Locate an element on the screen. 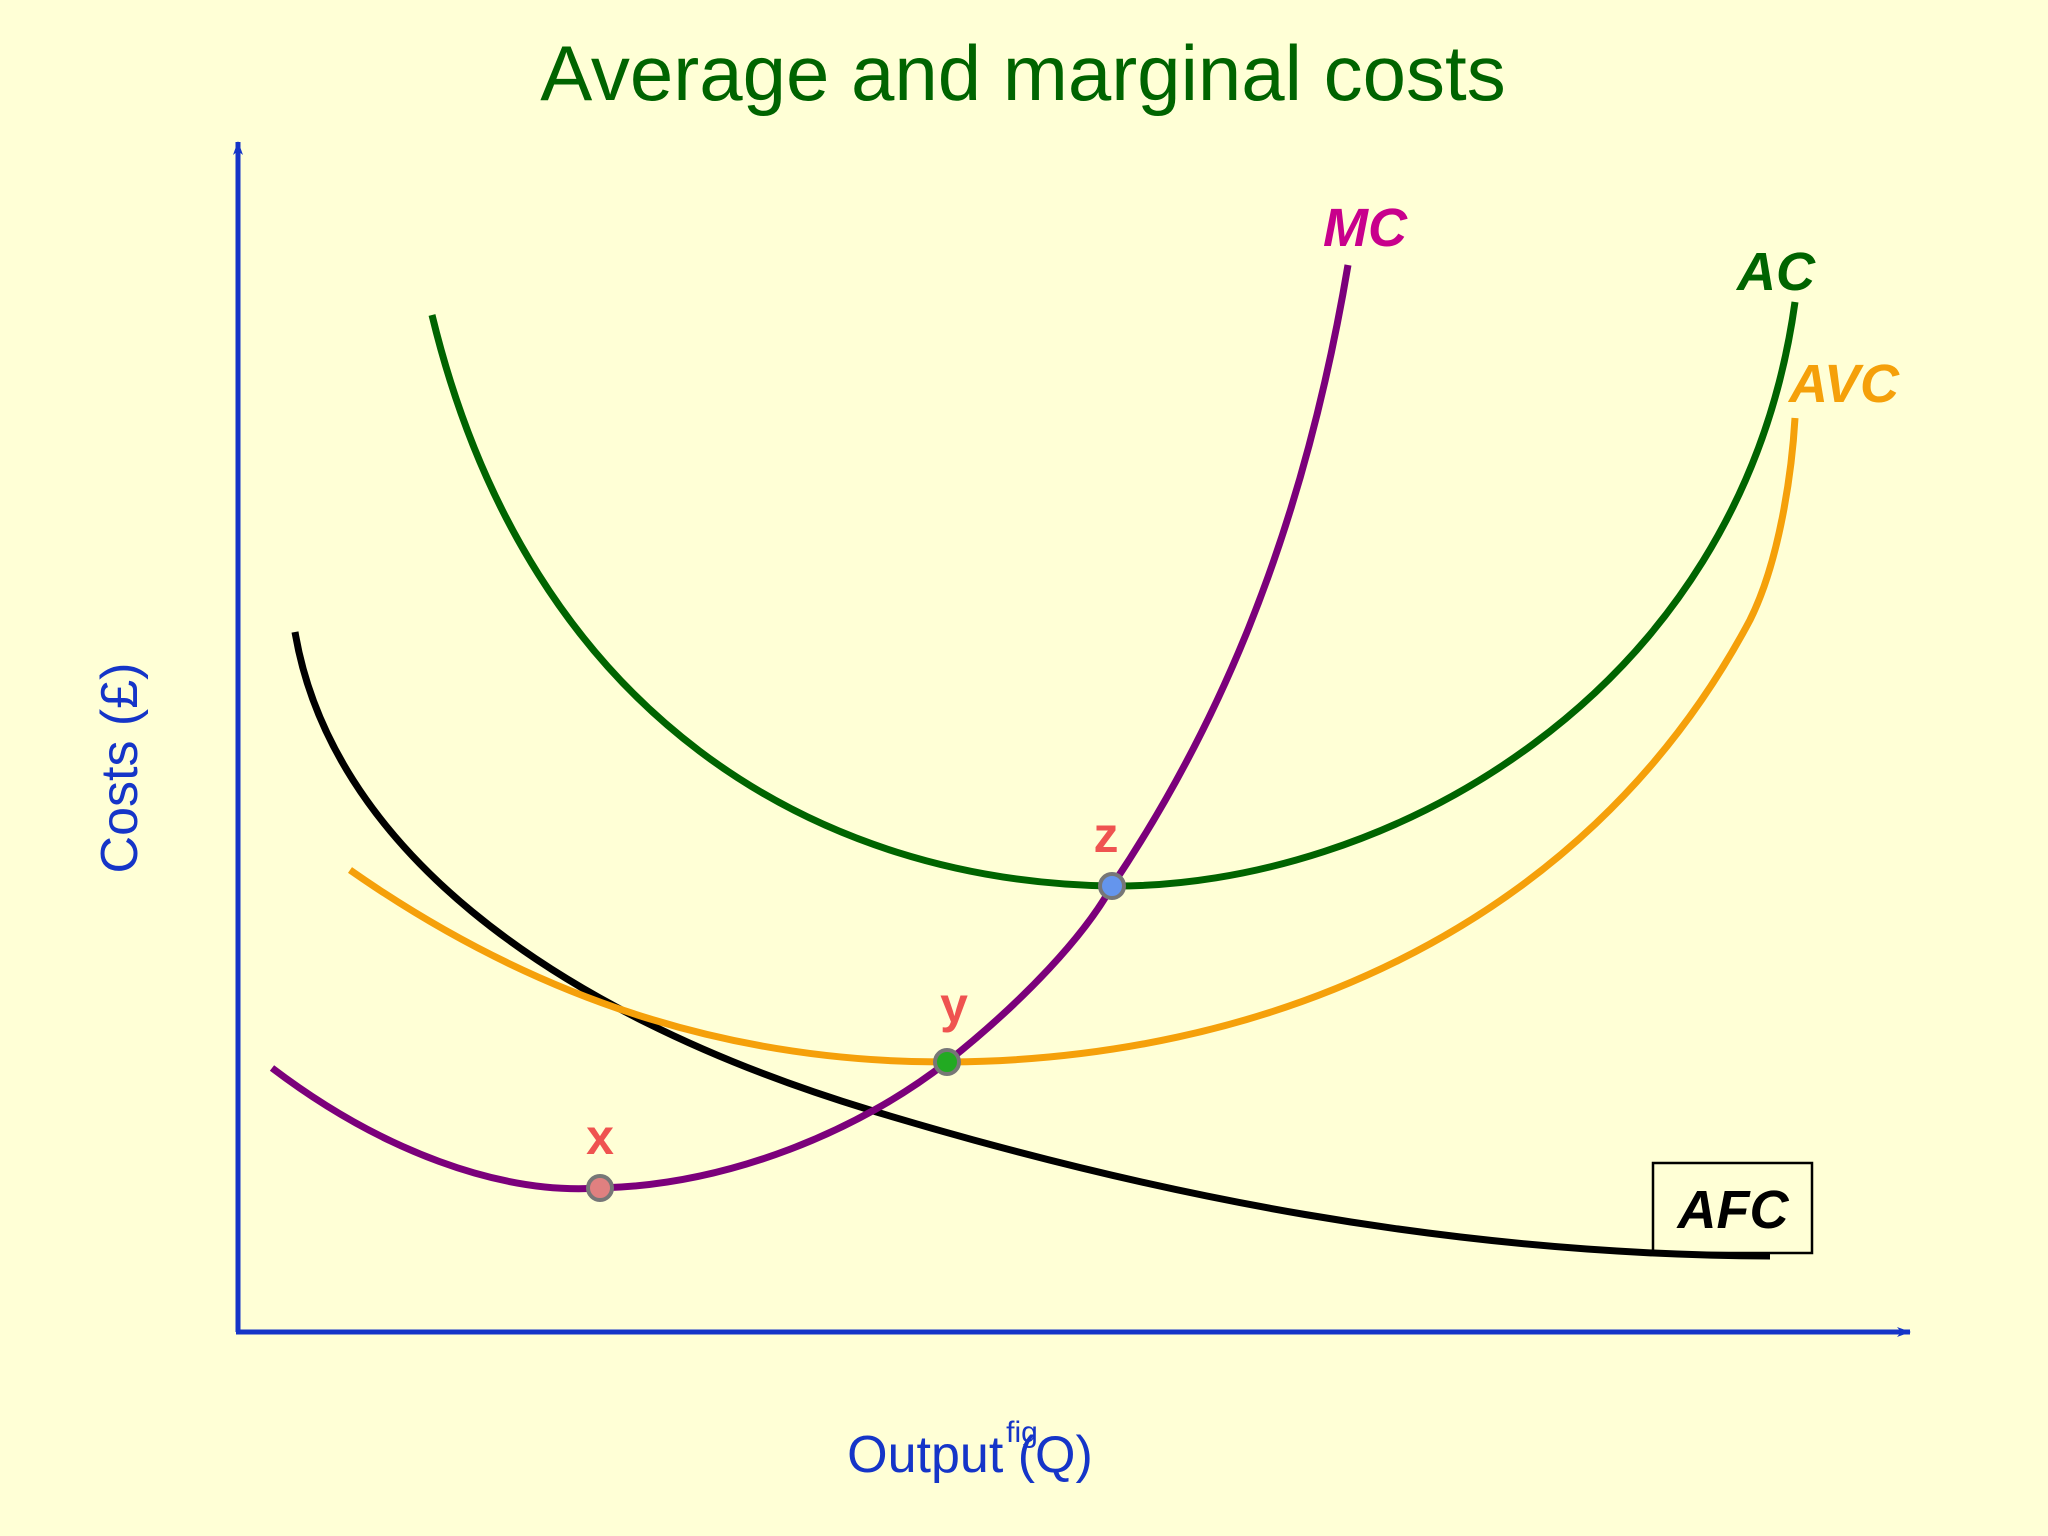  y-axis-label: Costs (£) is located at coordinates (120, 768).